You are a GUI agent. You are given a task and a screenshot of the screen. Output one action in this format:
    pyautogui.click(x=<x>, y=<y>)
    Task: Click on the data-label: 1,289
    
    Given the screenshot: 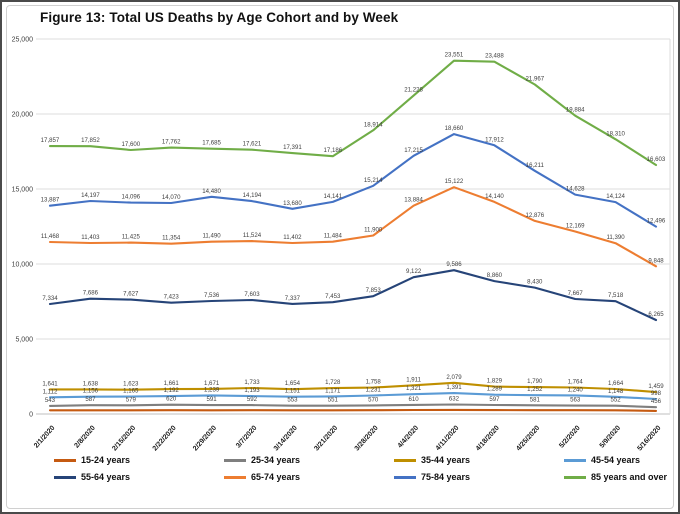 What is the action you would take?
    pyautogui.click(x=495, y=389)
    